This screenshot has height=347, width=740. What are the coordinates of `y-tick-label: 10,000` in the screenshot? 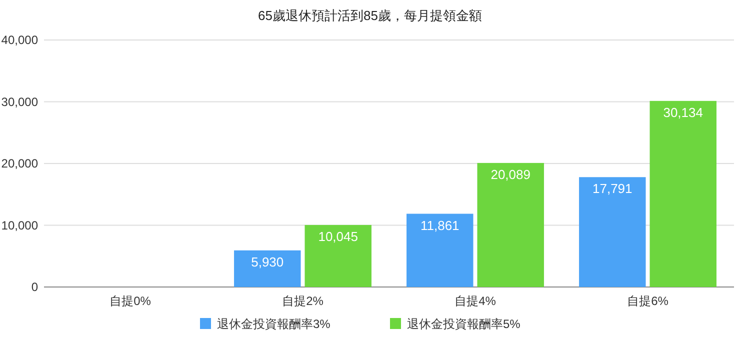 It's located at (19, 225).